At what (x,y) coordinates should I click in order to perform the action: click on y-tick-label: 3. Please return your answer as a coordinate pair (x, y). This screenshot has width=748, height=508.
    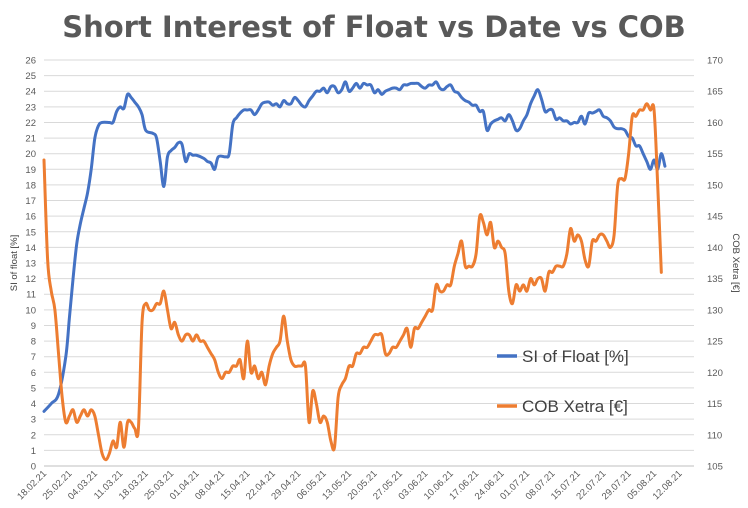
    Looking at the image, I should click on (33, 420).